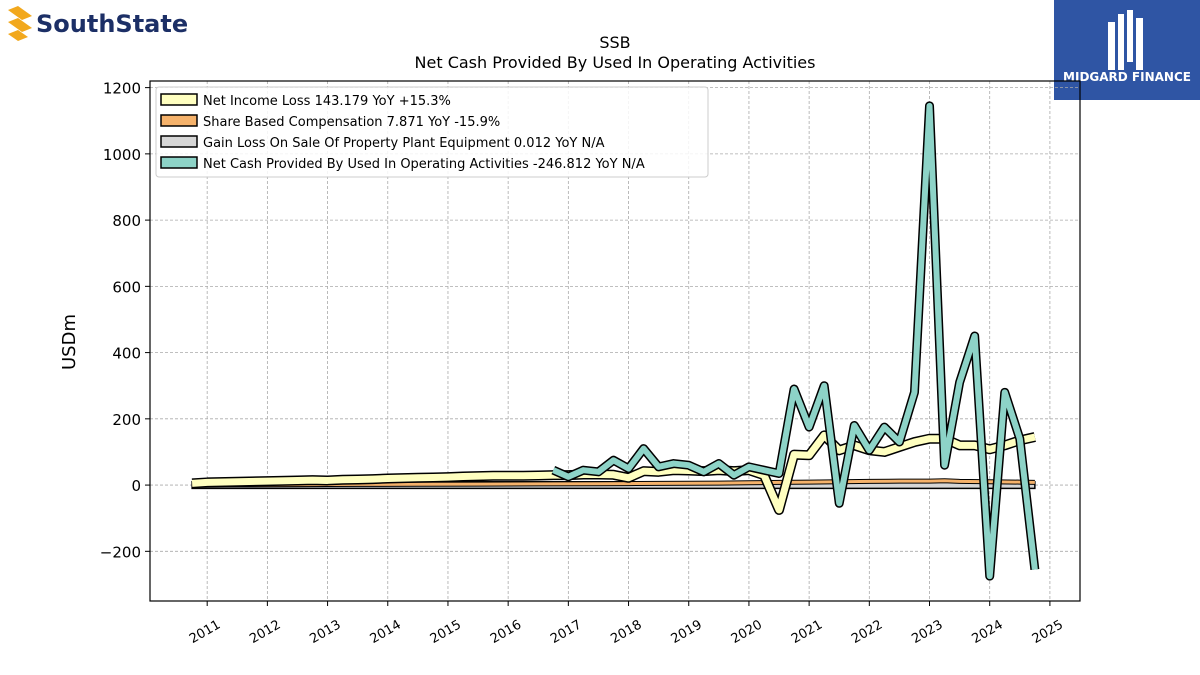 The width and height of the screenshot is (1200, 675). Describe the element at coordinates (566, 632) in the screenshot. I see `x-tick-label: 2017` at that location.